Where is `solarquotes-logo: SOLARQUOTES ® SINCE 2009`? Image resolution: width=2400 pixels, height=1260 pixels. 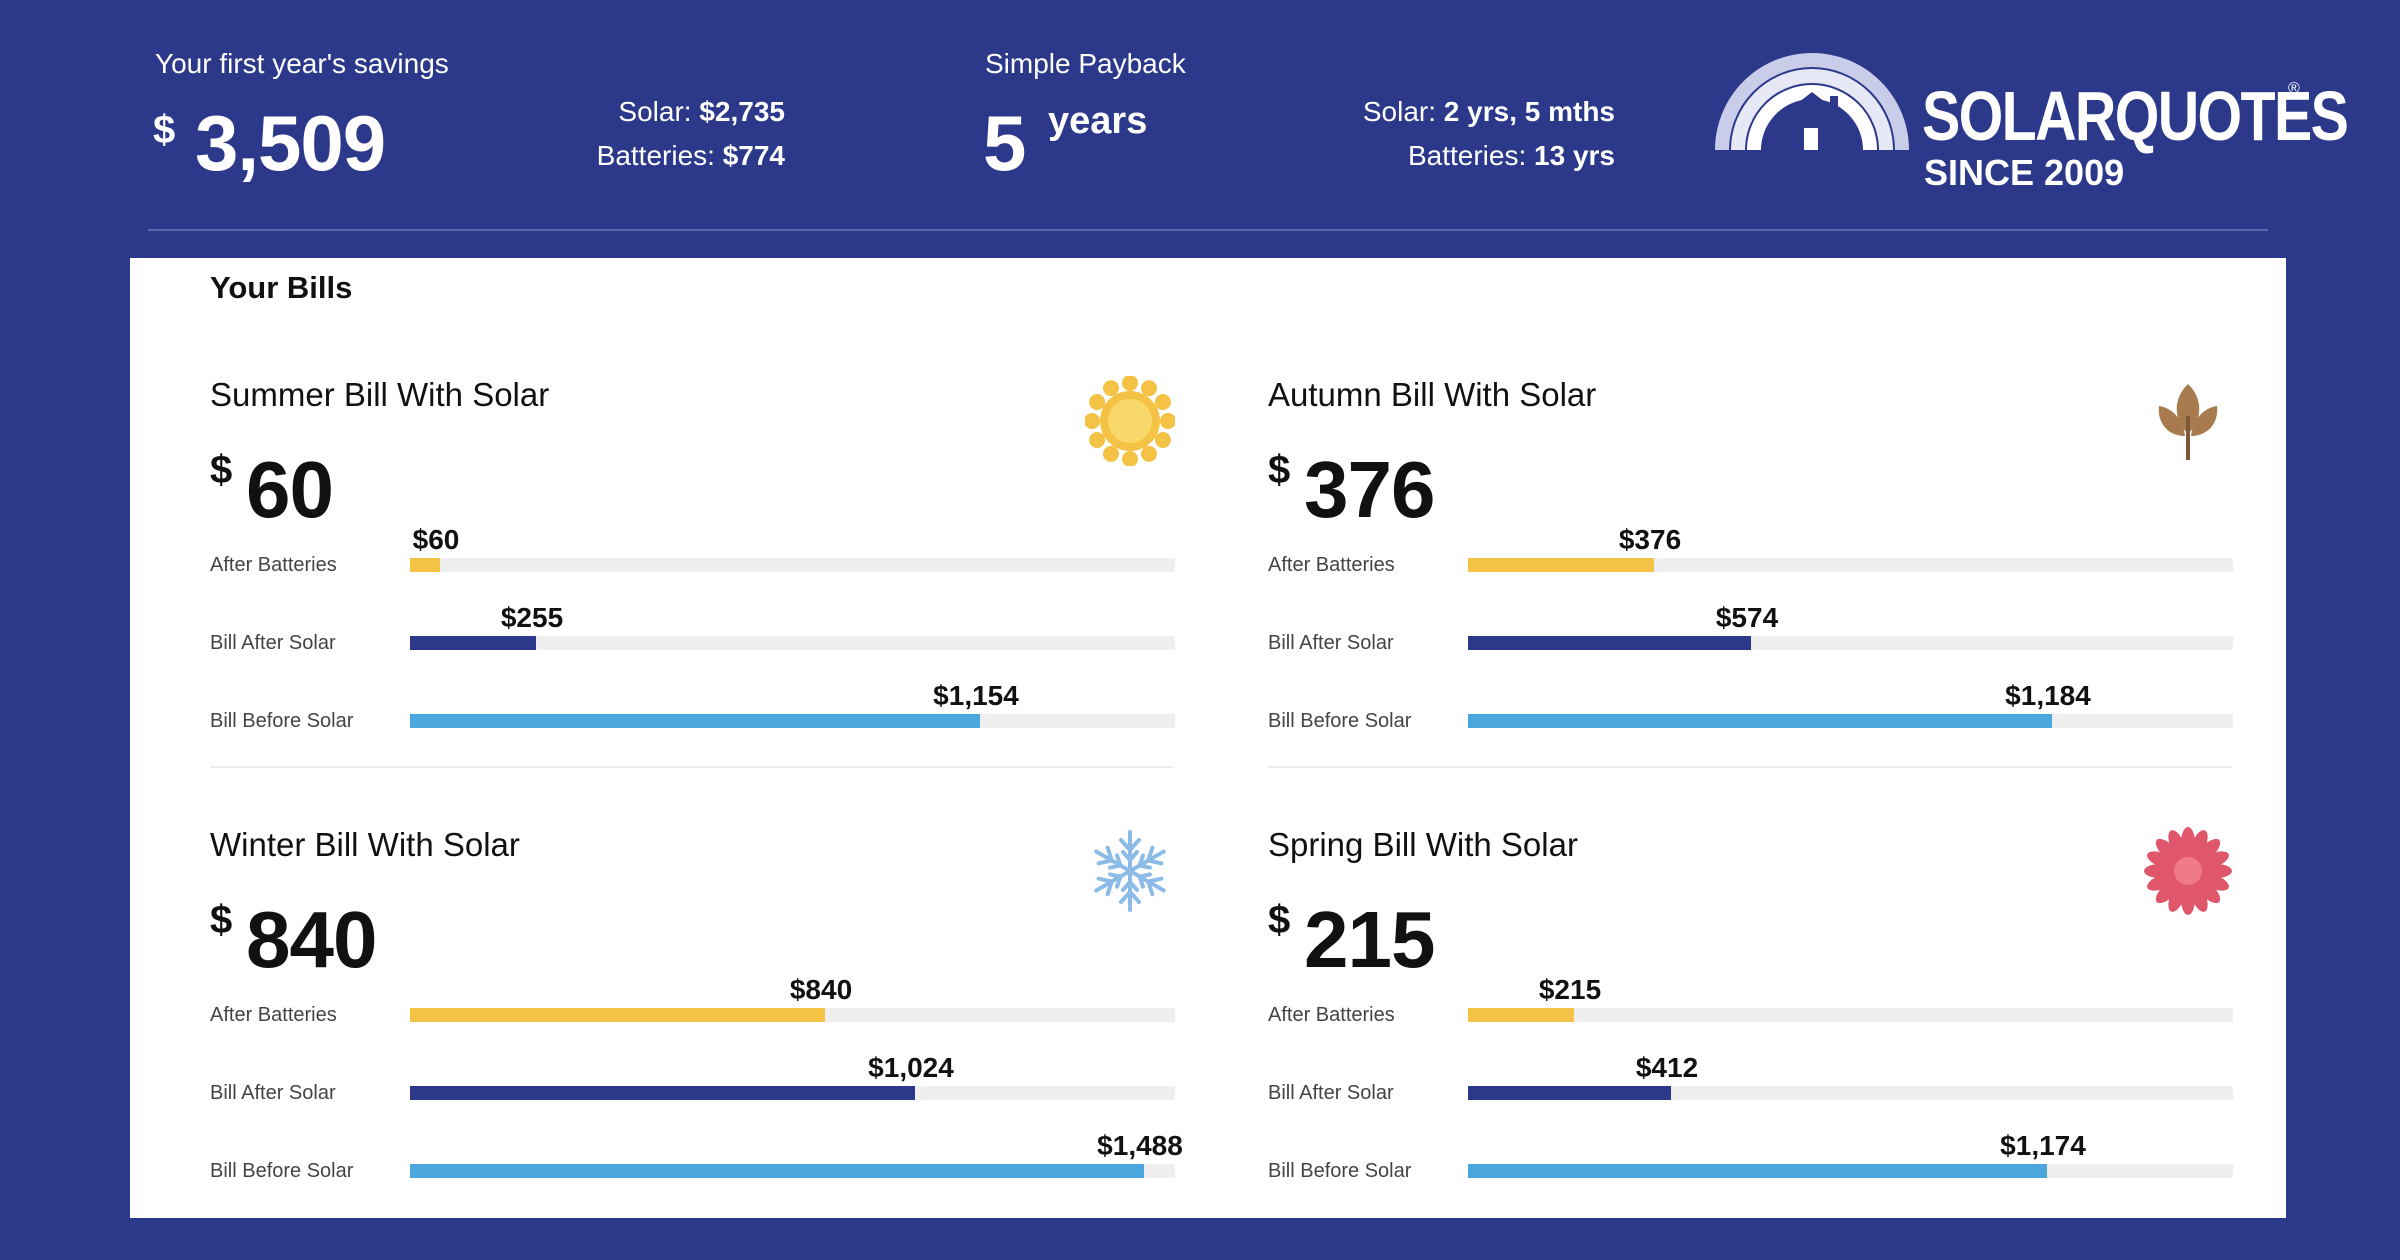
solarquotes-logo: SOLARQUOTES ® SINCE 2009 is located at coordinates (2030, 123).